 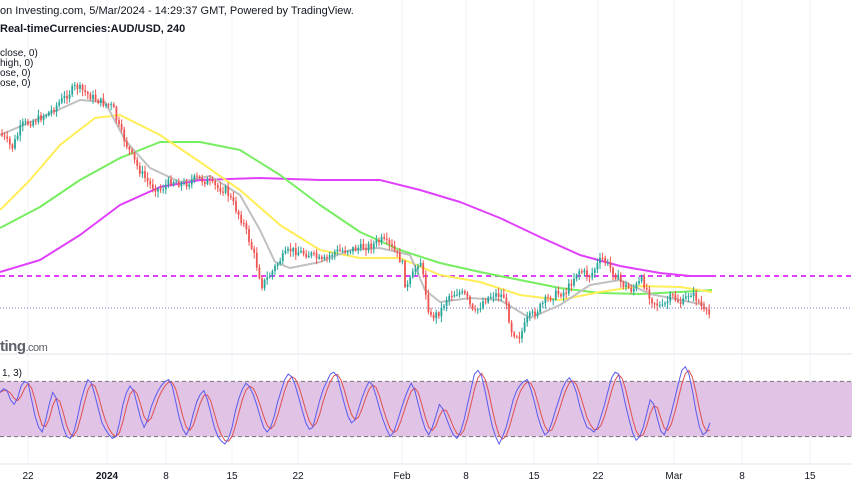 What do you see at coordinates (674, 476) in the screenshot?
I see `x-tick-label-9: Mar` at bounding box center [674, 476].